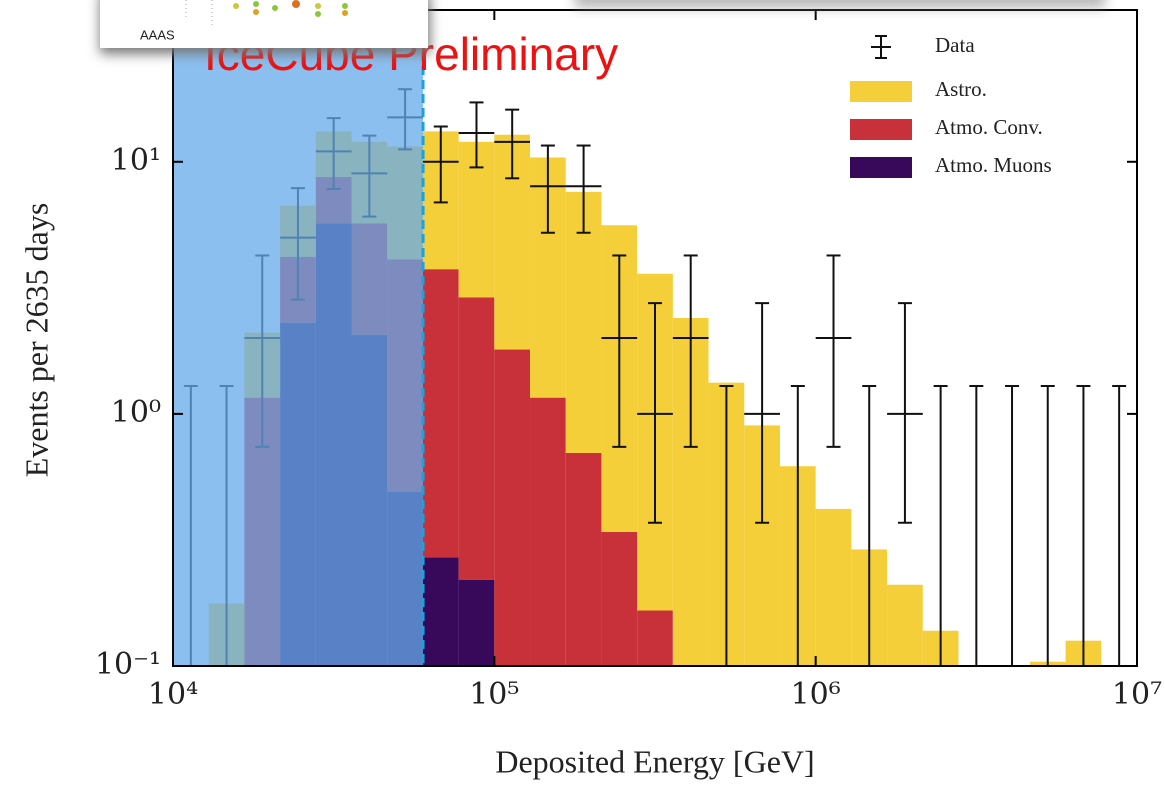 This screenshot has width=1165, height=787. Describe the element at coordinates (951, 105) in the screenshot. I see `legend: Data Astro. Atmo. Conv. Atmo. Muons` at that location.